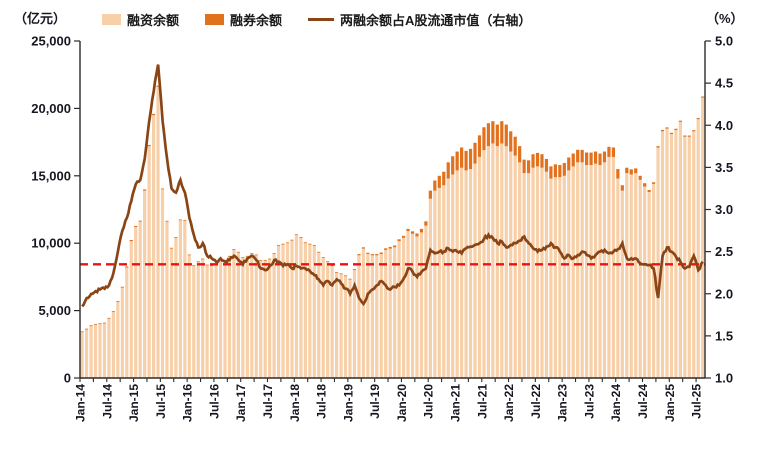  Describe the element at coordinates (295, 403) in the screenshot. I see `svg-text: Jan-18` at that location.